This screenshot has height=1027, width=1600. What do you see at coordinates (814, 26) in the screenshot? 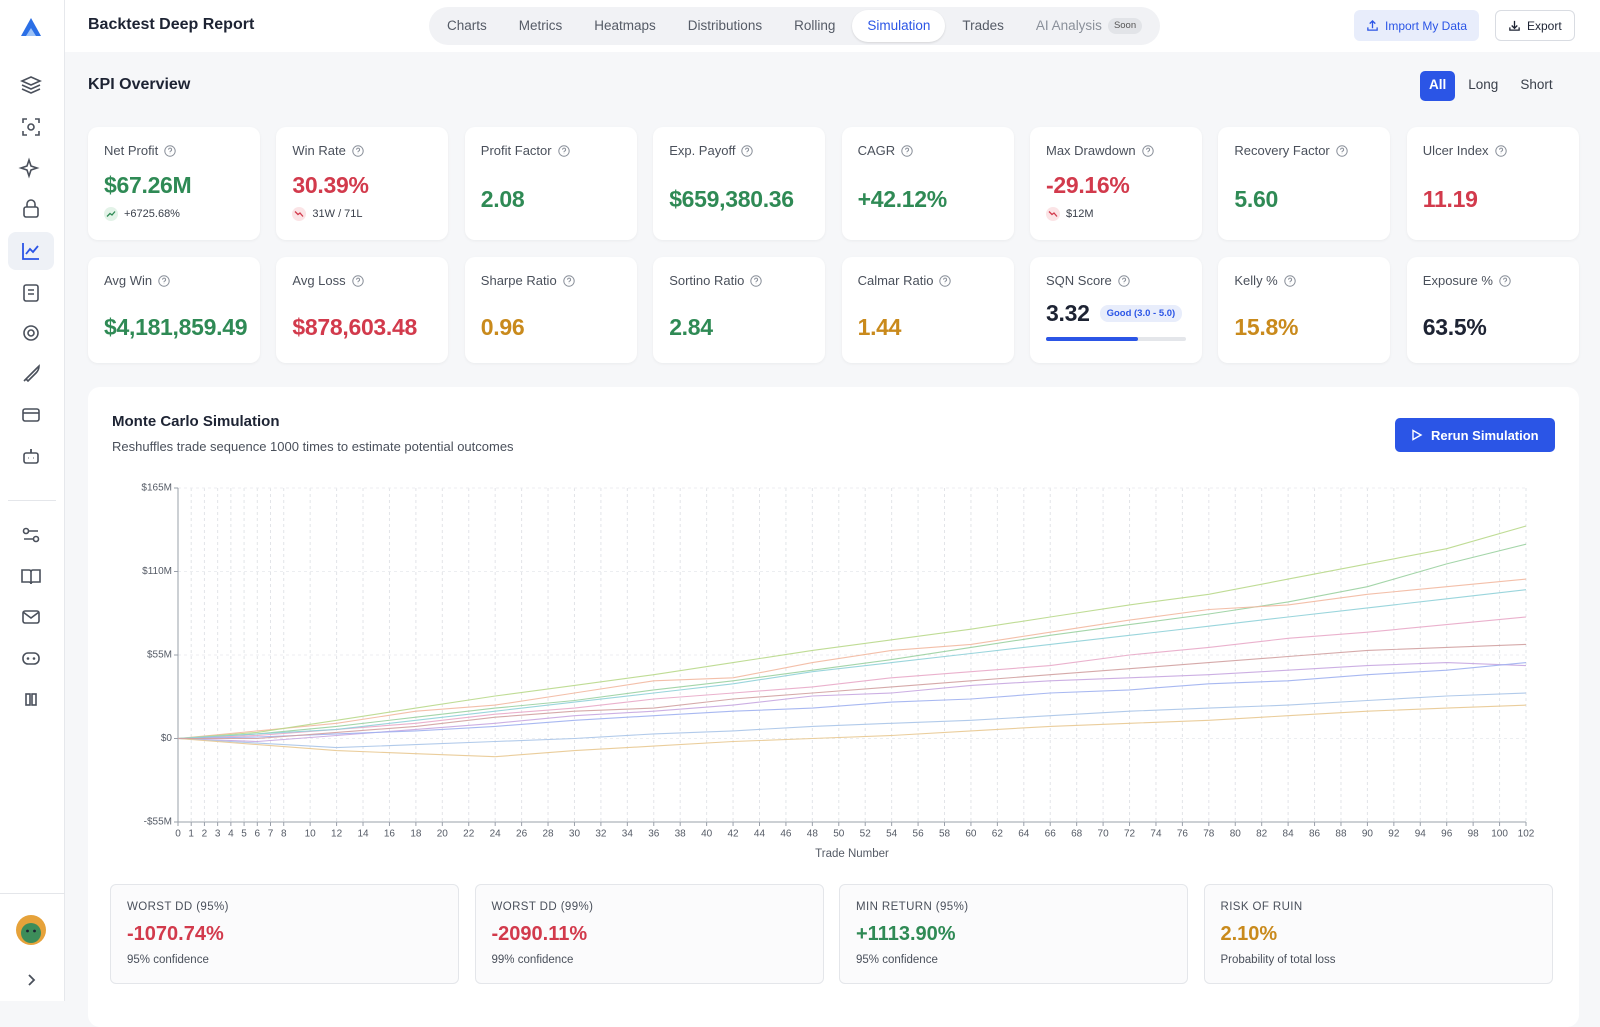
I see `tab: Rolling` at bounding box center [814, 26].